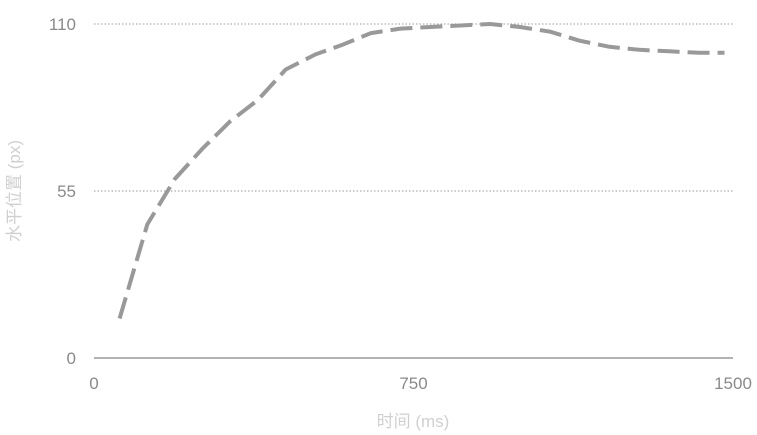 The width and height of the screenshot is (757, 435). What do you see at coordinates (66, 191) in the screenshot?
I see `y-tick-label: 55` at bounding box center [66, 191].